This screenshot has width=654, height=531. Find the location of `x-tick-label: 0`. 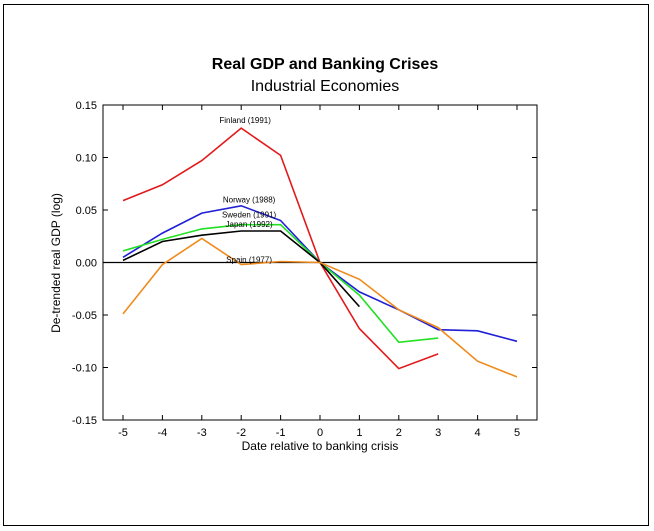

x-tick-label: 0 is located at coordinates (320, 433).